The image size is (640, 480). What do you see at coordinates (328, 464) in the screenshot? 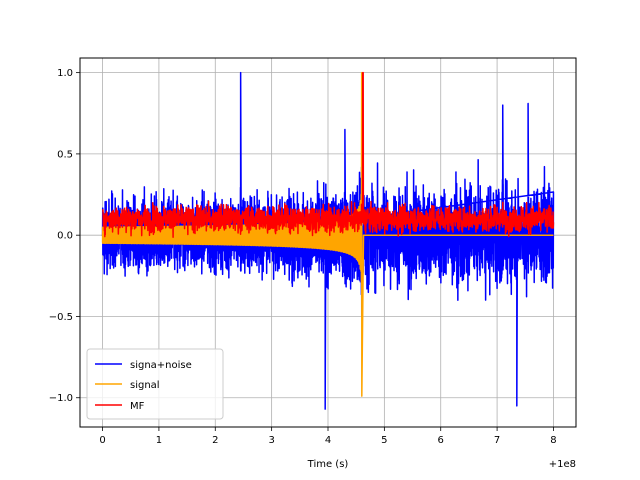
I see `x-axis-label: Time (s)` at bounding box center [328, 464].